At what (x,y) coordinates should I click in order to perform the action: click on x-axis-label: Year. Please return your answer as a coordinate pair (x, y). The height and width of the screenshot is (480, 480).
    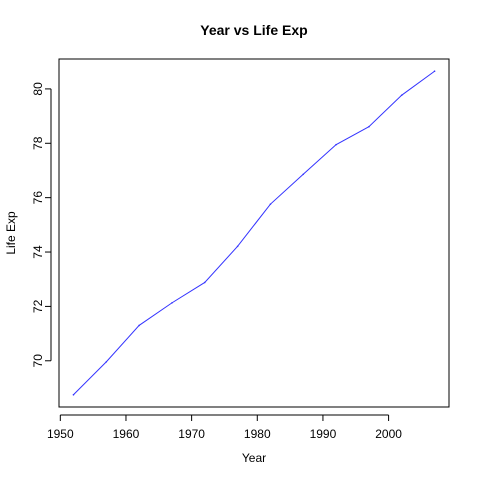
    Looking at the image, I should click on (254, 458).